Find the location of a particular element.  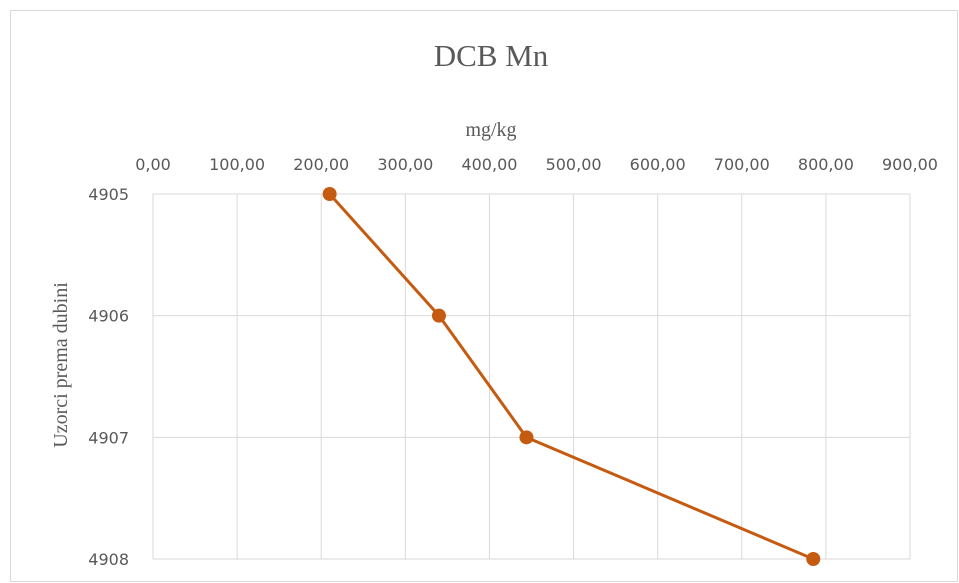

x-tick-label: 500,00 is located at coordinates (574, 164).